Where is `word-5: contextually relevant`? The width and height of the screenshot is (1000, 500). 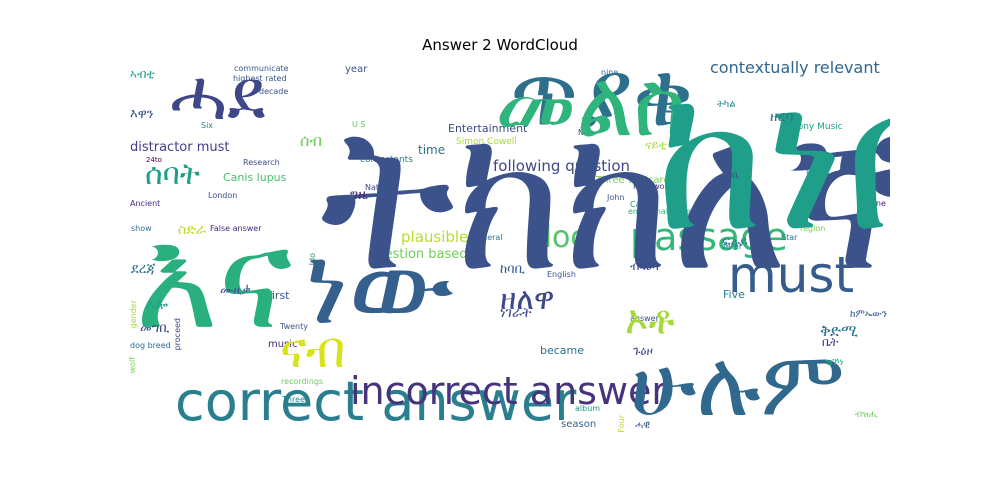
word-5: contextually relevant is located at coordinates (795, 68).